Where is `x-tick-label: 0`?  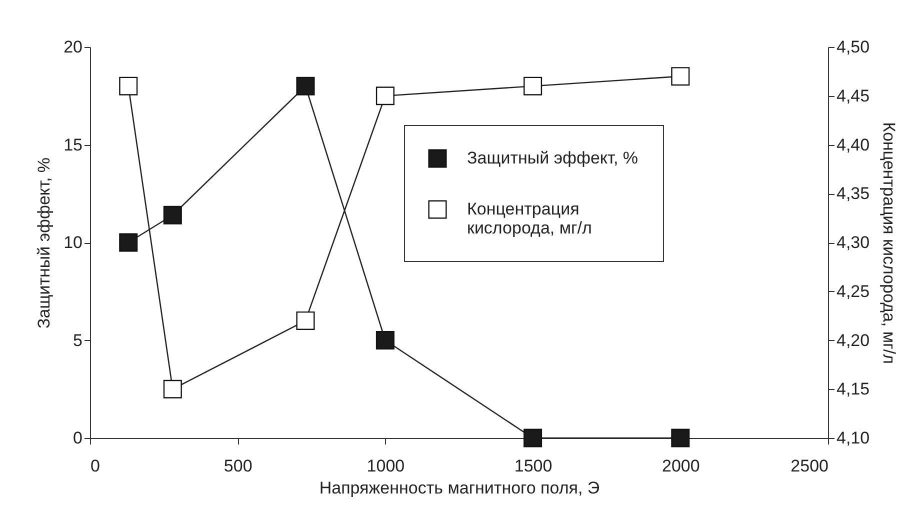
x-tick-label: 0 is located at coordinates (95, 466).